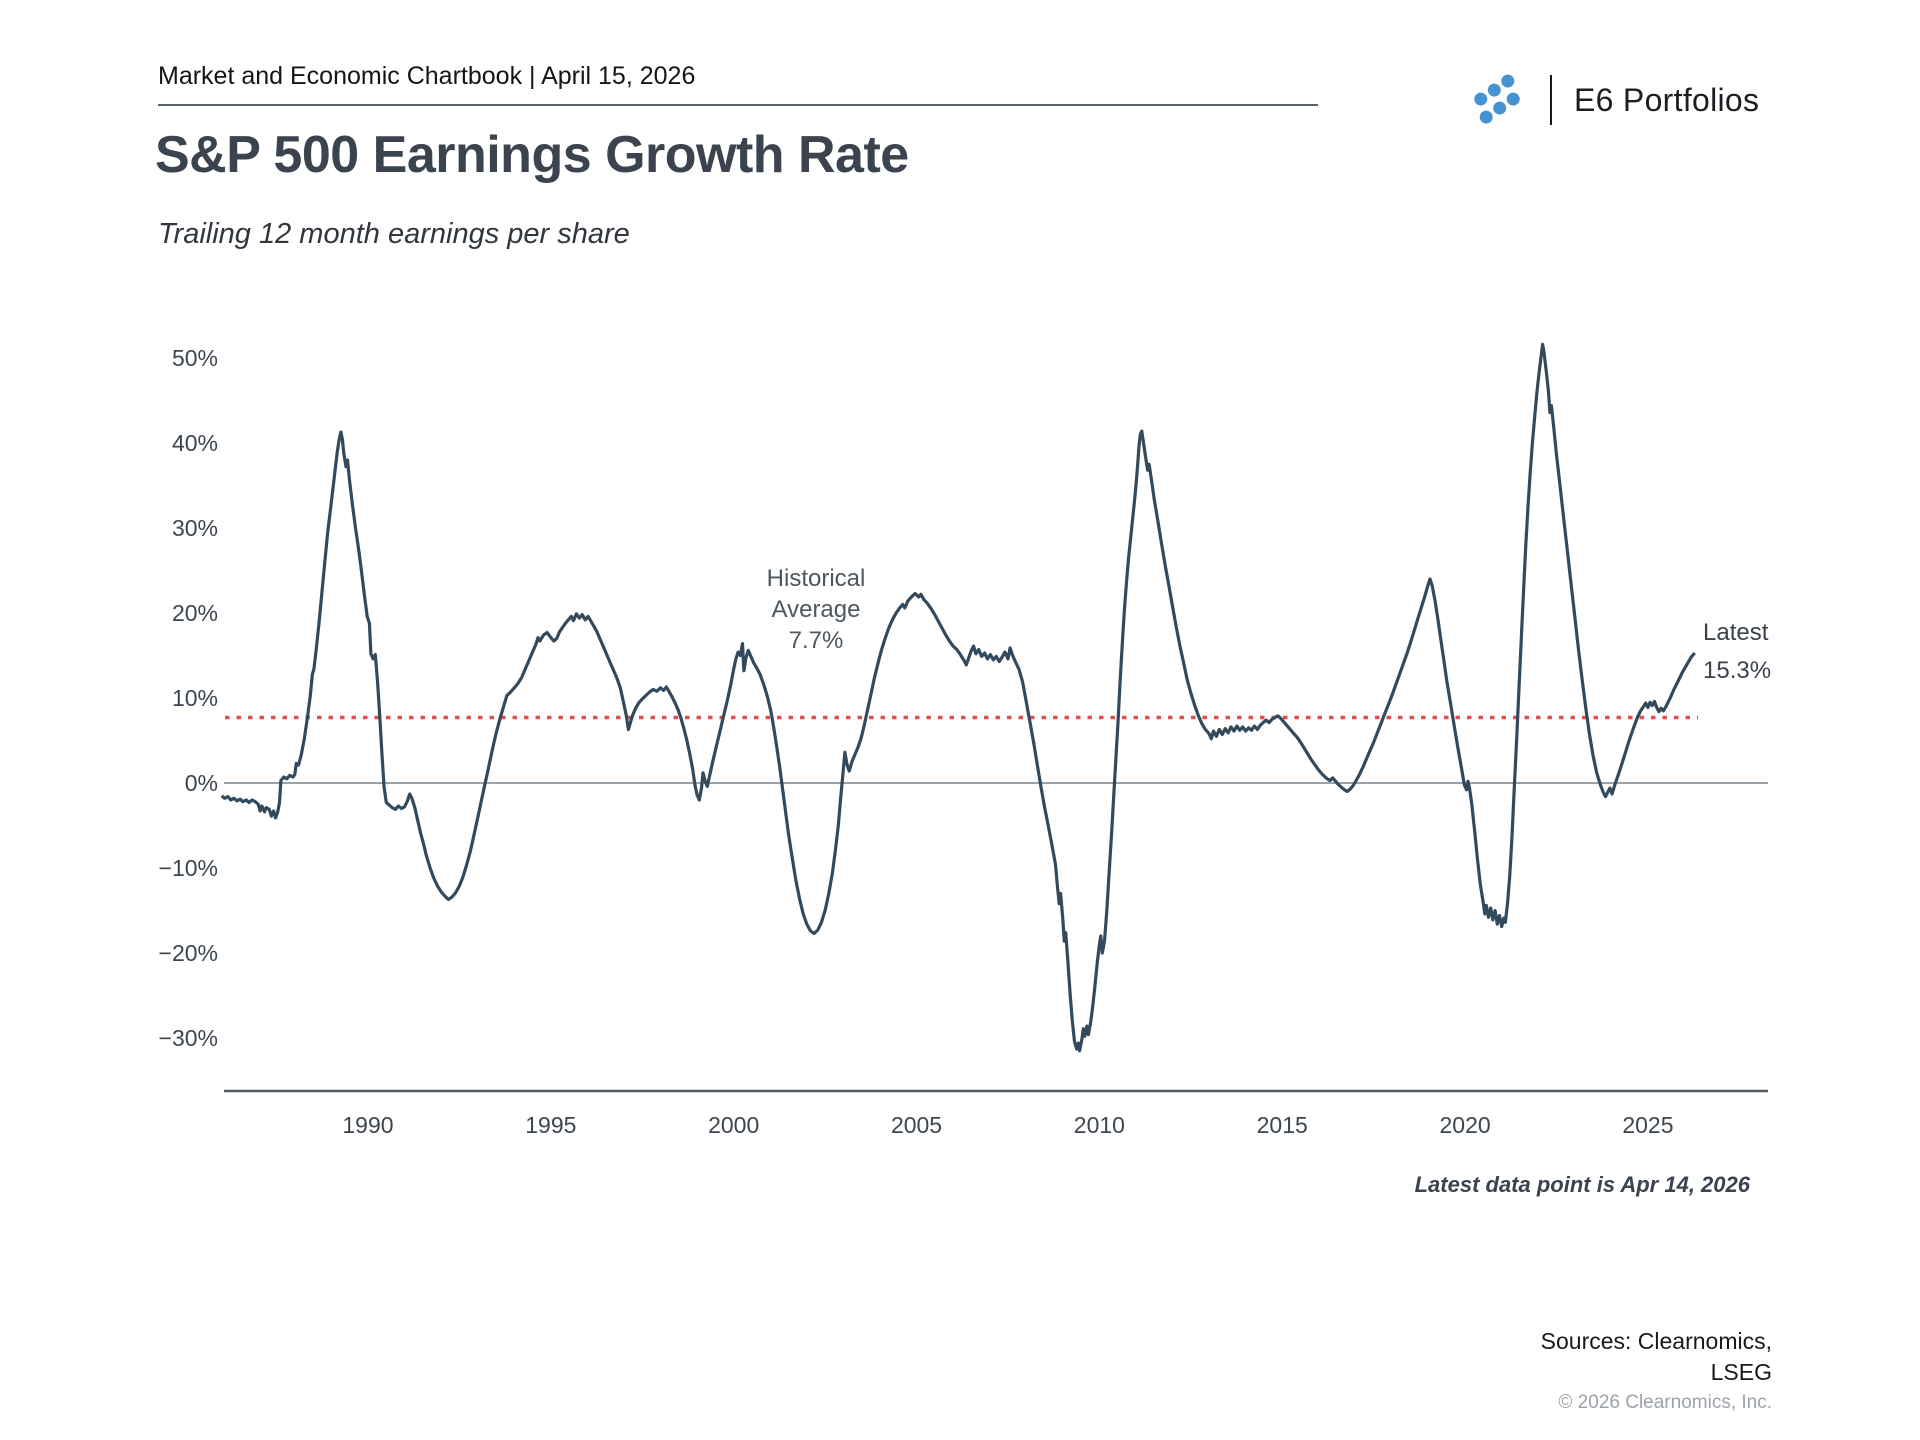  What do you see at coordinates (1667, 99) in the screenshot?
I see `brand-name: E6 Portfolios` at bounding box center [1667, 99].